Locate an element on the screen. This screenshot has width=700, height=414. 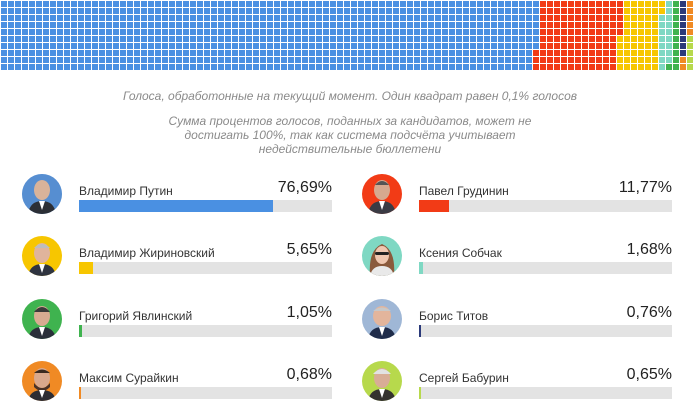
portrait-zhirinovsky-icon is located at coordinates (42, 256).